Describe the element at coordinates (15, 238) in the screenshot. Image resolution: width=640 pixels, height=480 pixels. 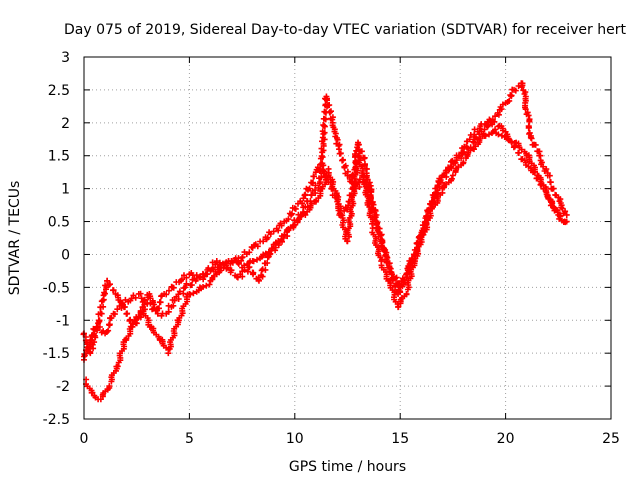
I see `y-axis-label: SDTVAR / TECUs` at that location.